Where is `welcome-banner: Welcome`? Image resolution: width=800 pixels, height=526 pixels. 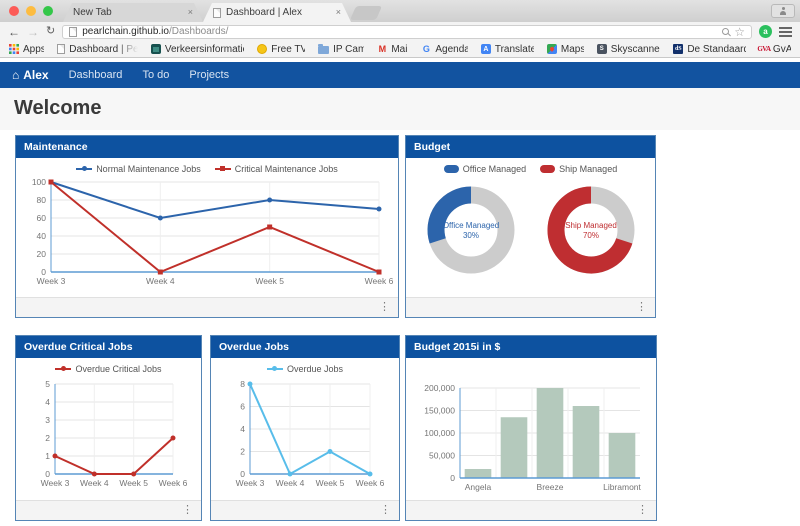
welcome-banner: Welcome is located at coordinates (400, 109).